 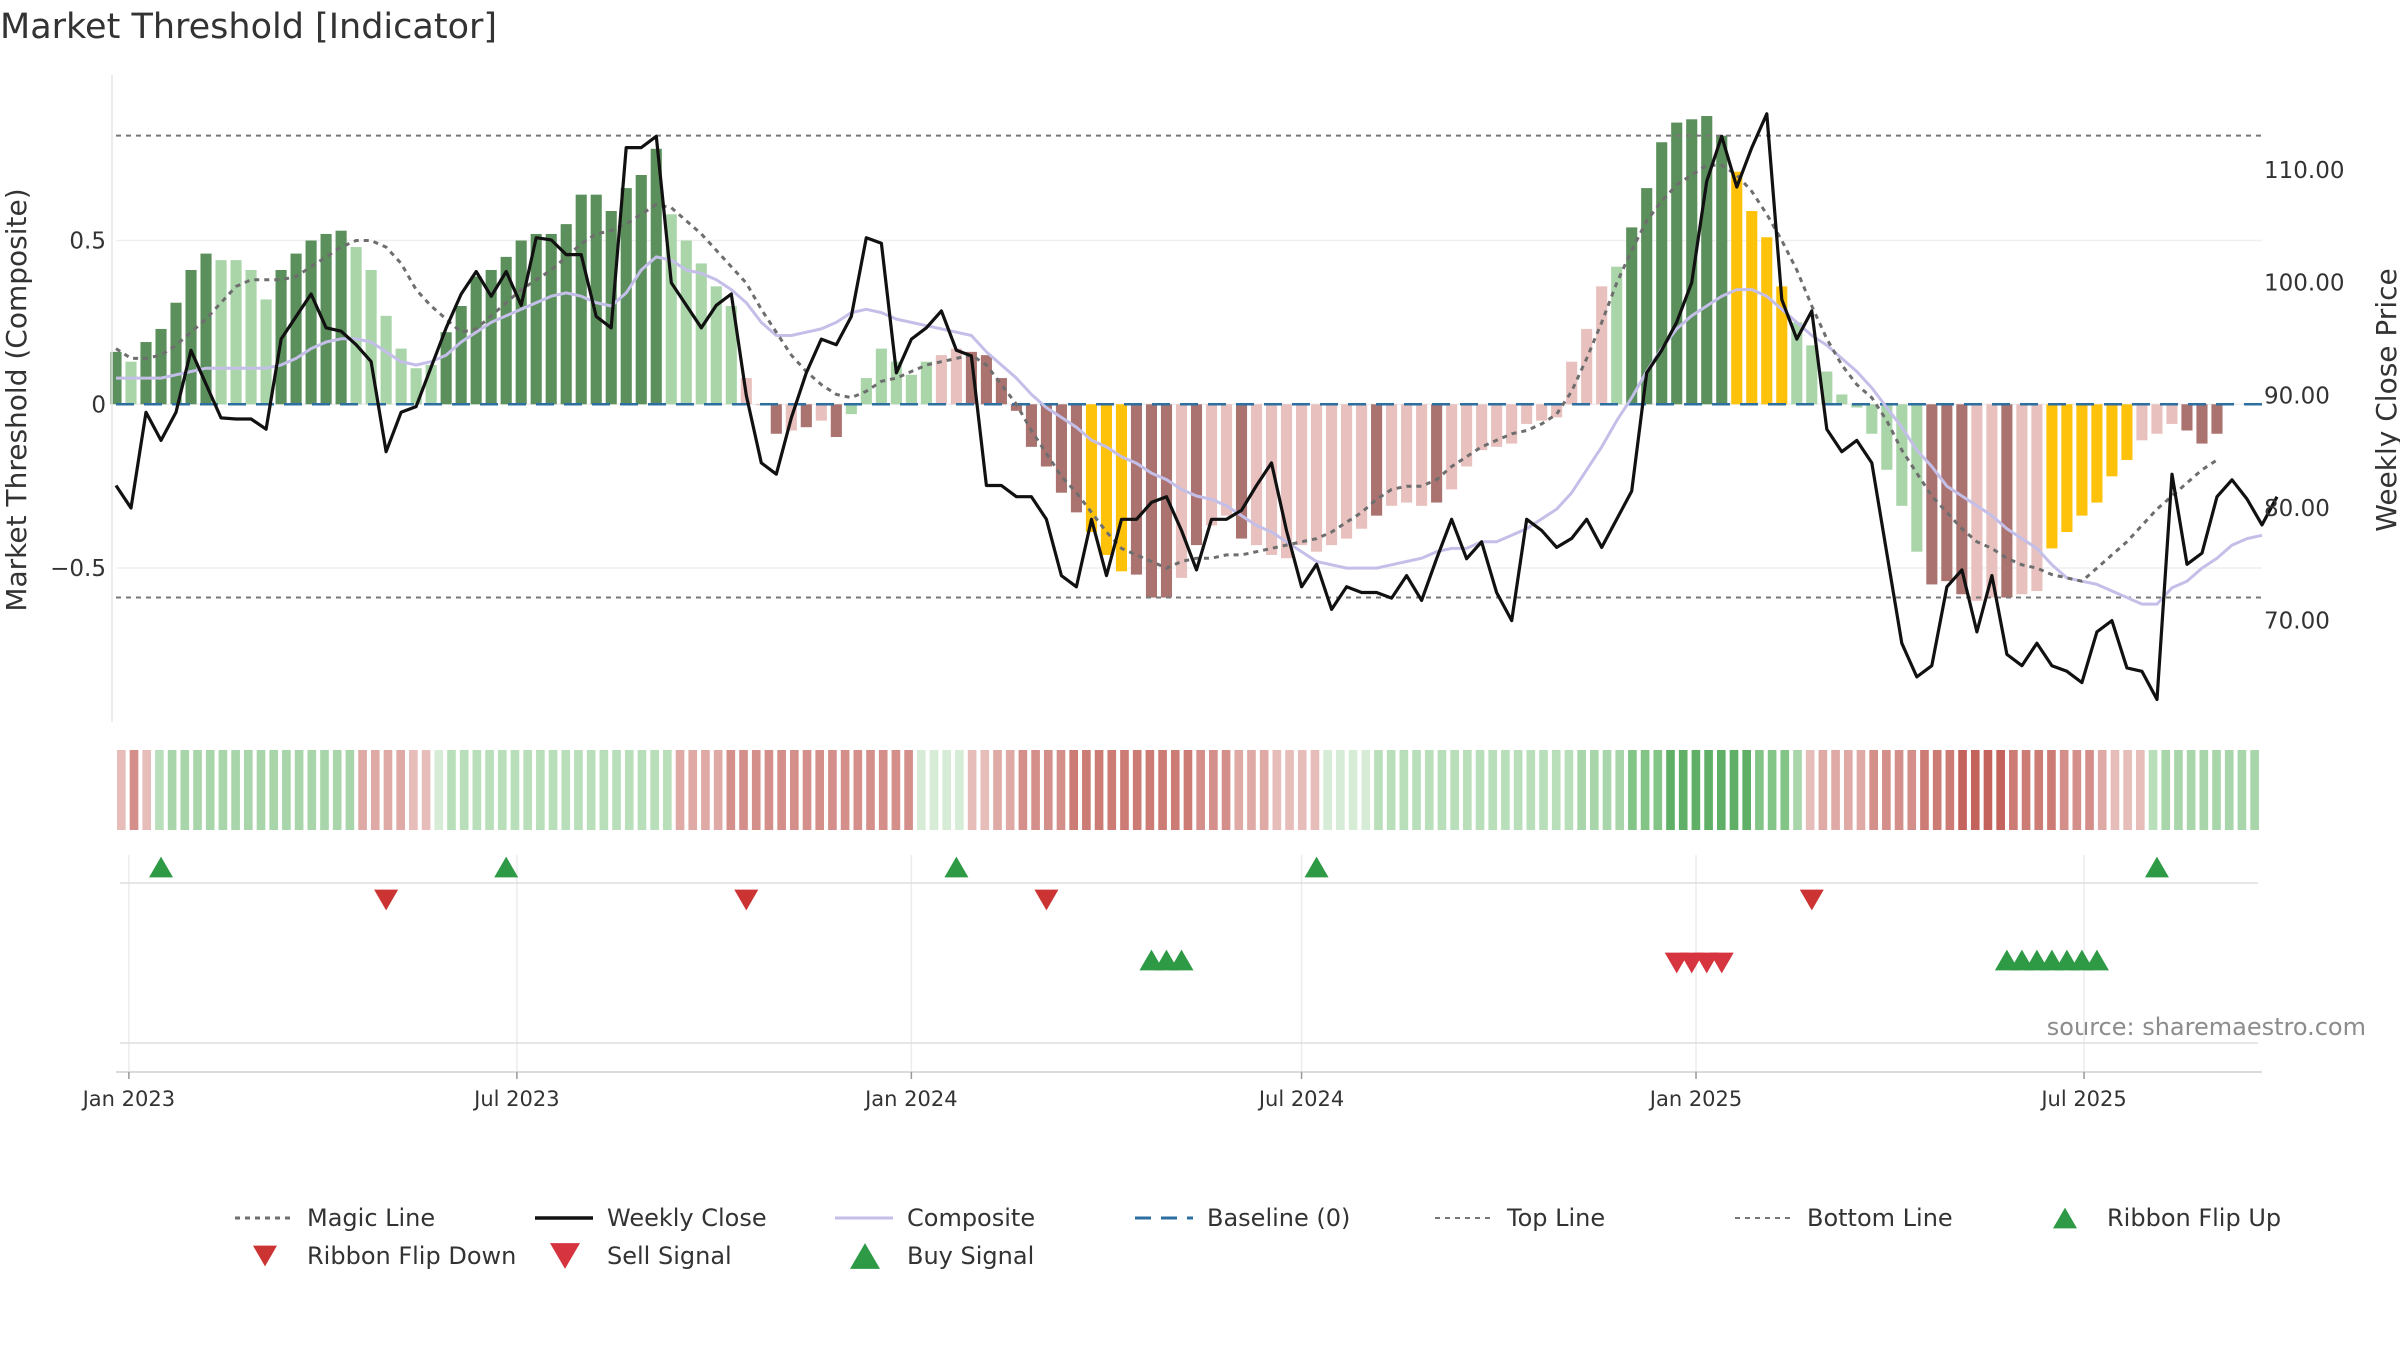 I want to click on legend-item: Sell Signal, so click(x=641, y=1256).